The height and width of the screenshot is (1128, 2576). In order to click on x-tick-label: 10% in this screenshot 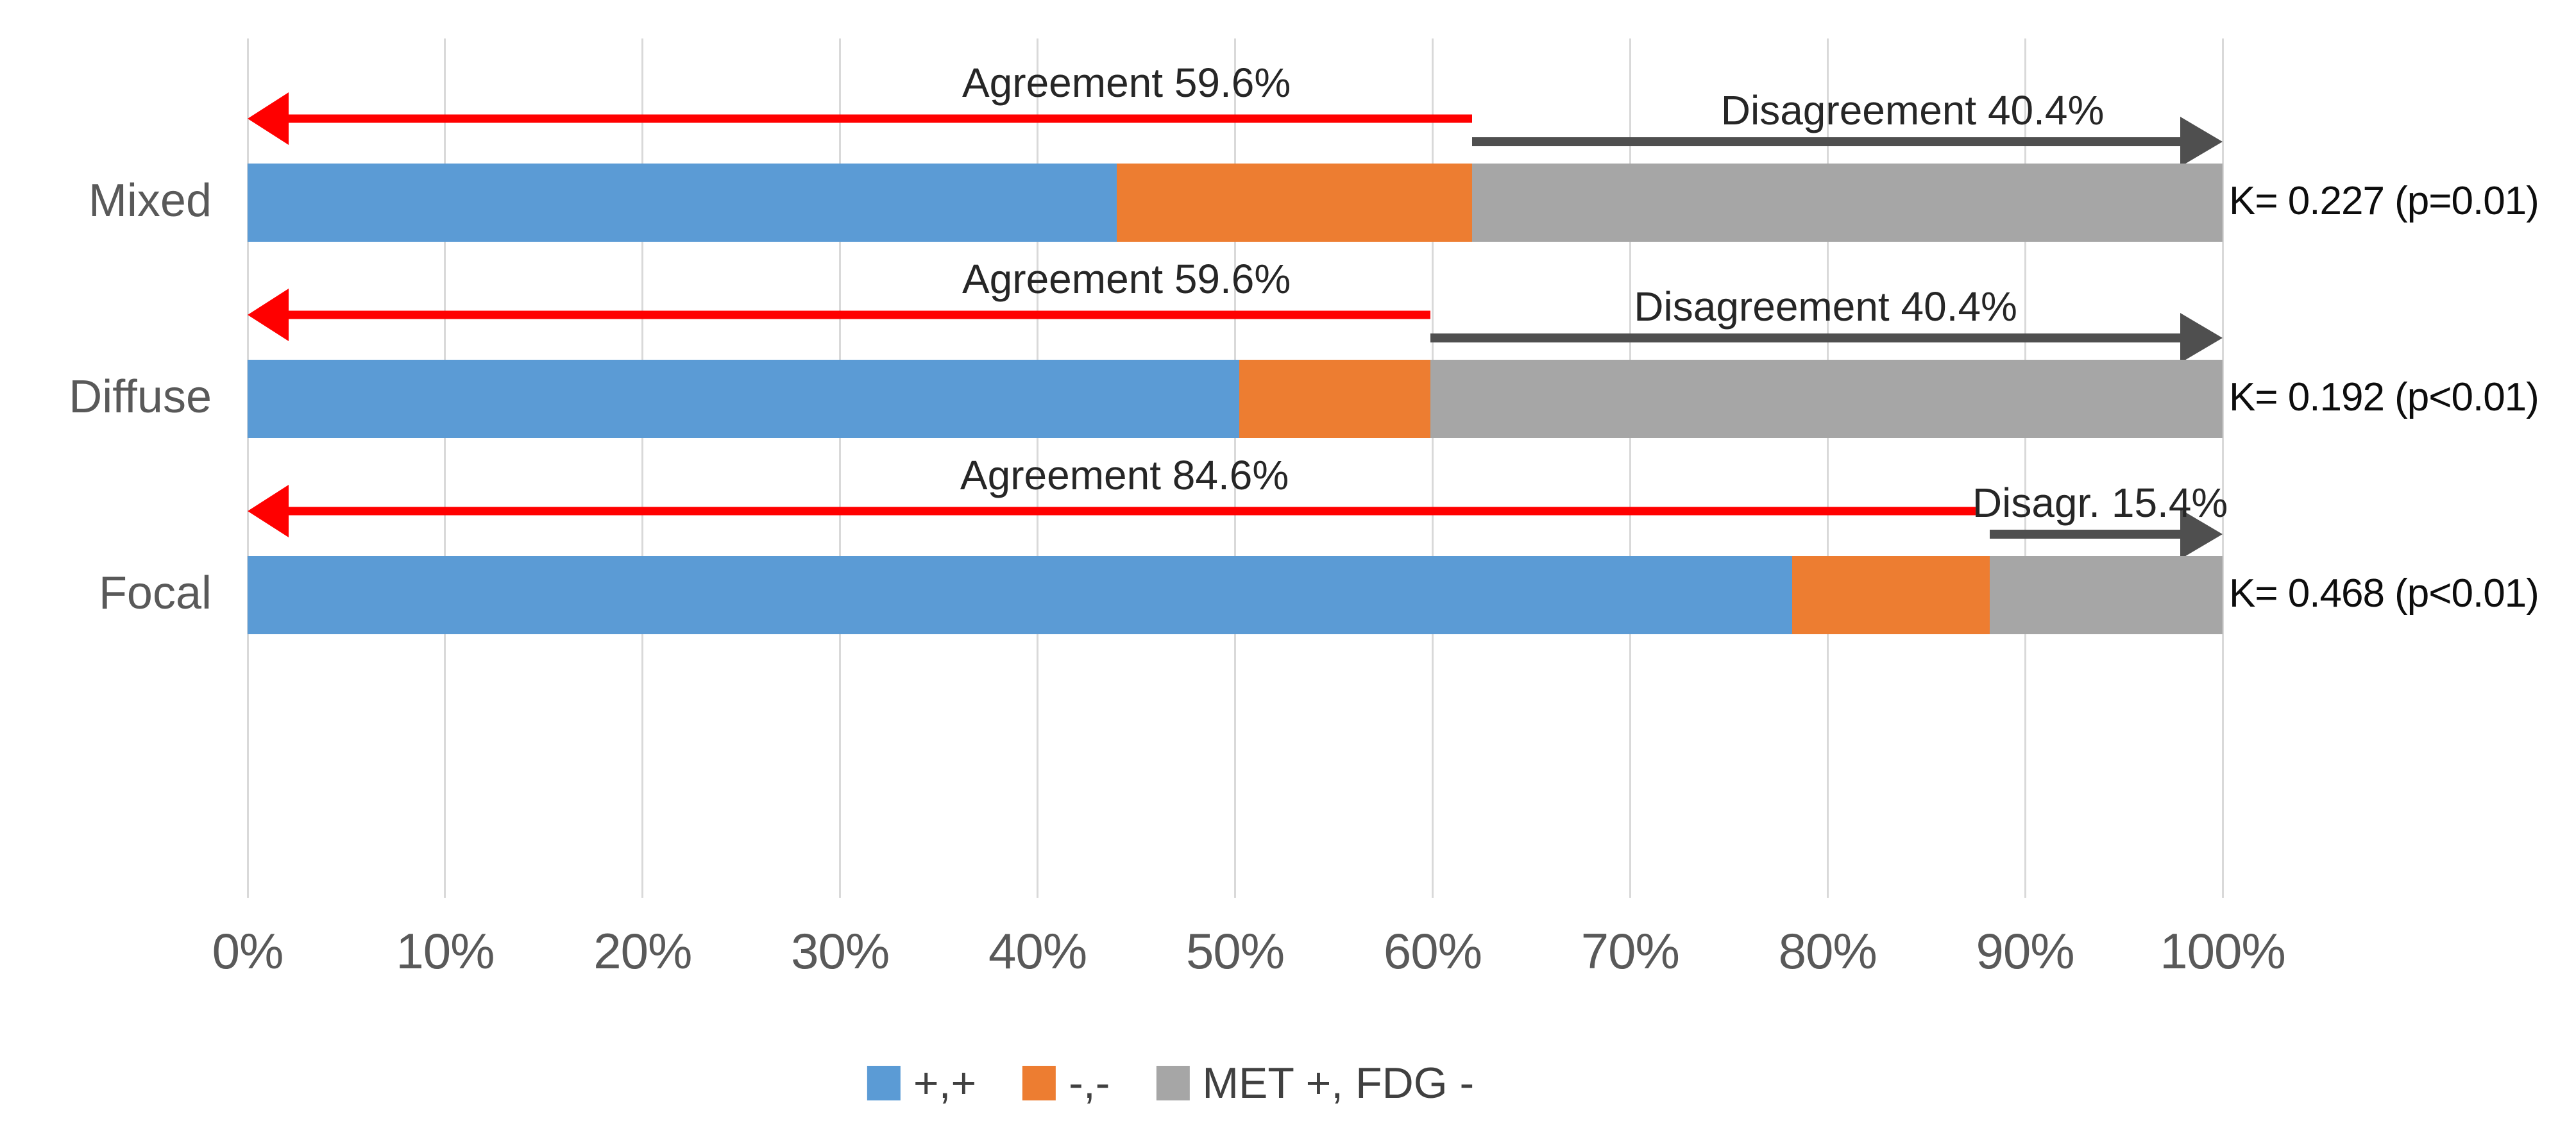, I will do `click(445, 951)`.